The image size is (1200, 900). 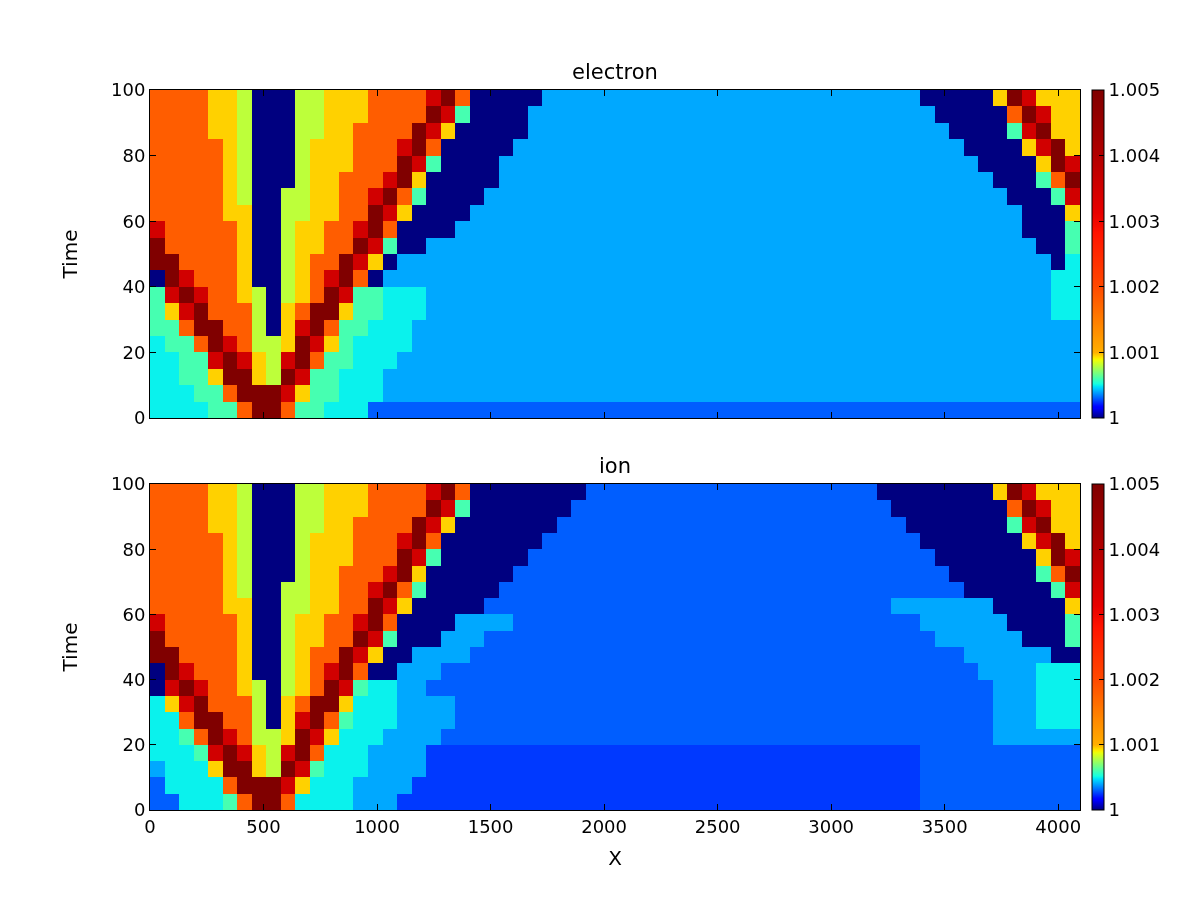 I want to click on x-tick-label: 2500, so click(x=717, y=826).